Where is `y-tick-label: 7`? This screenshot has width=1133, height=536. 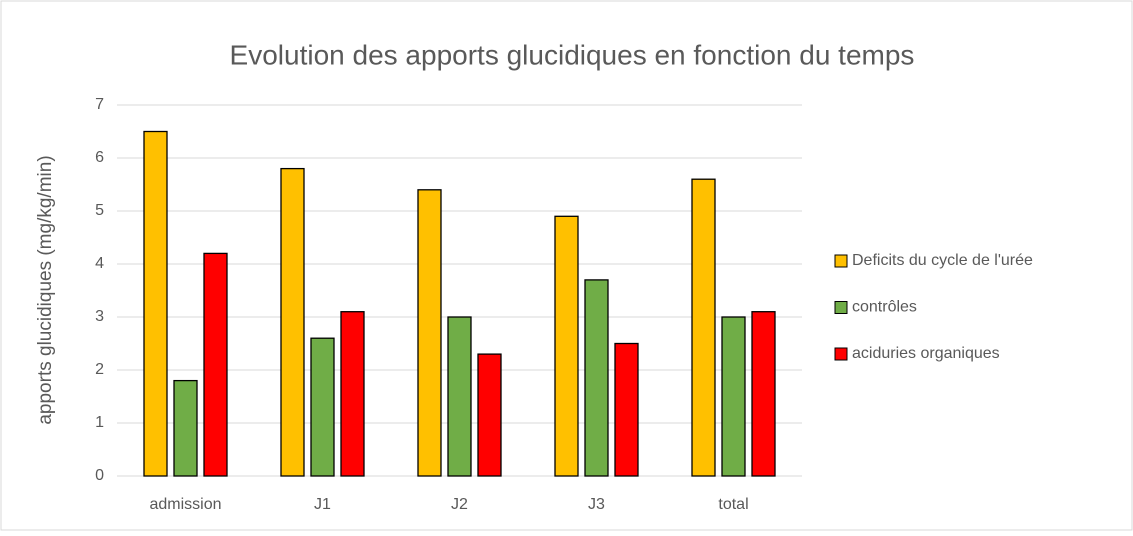
y-tick-label: 7 is located at coordinates (99, 104).